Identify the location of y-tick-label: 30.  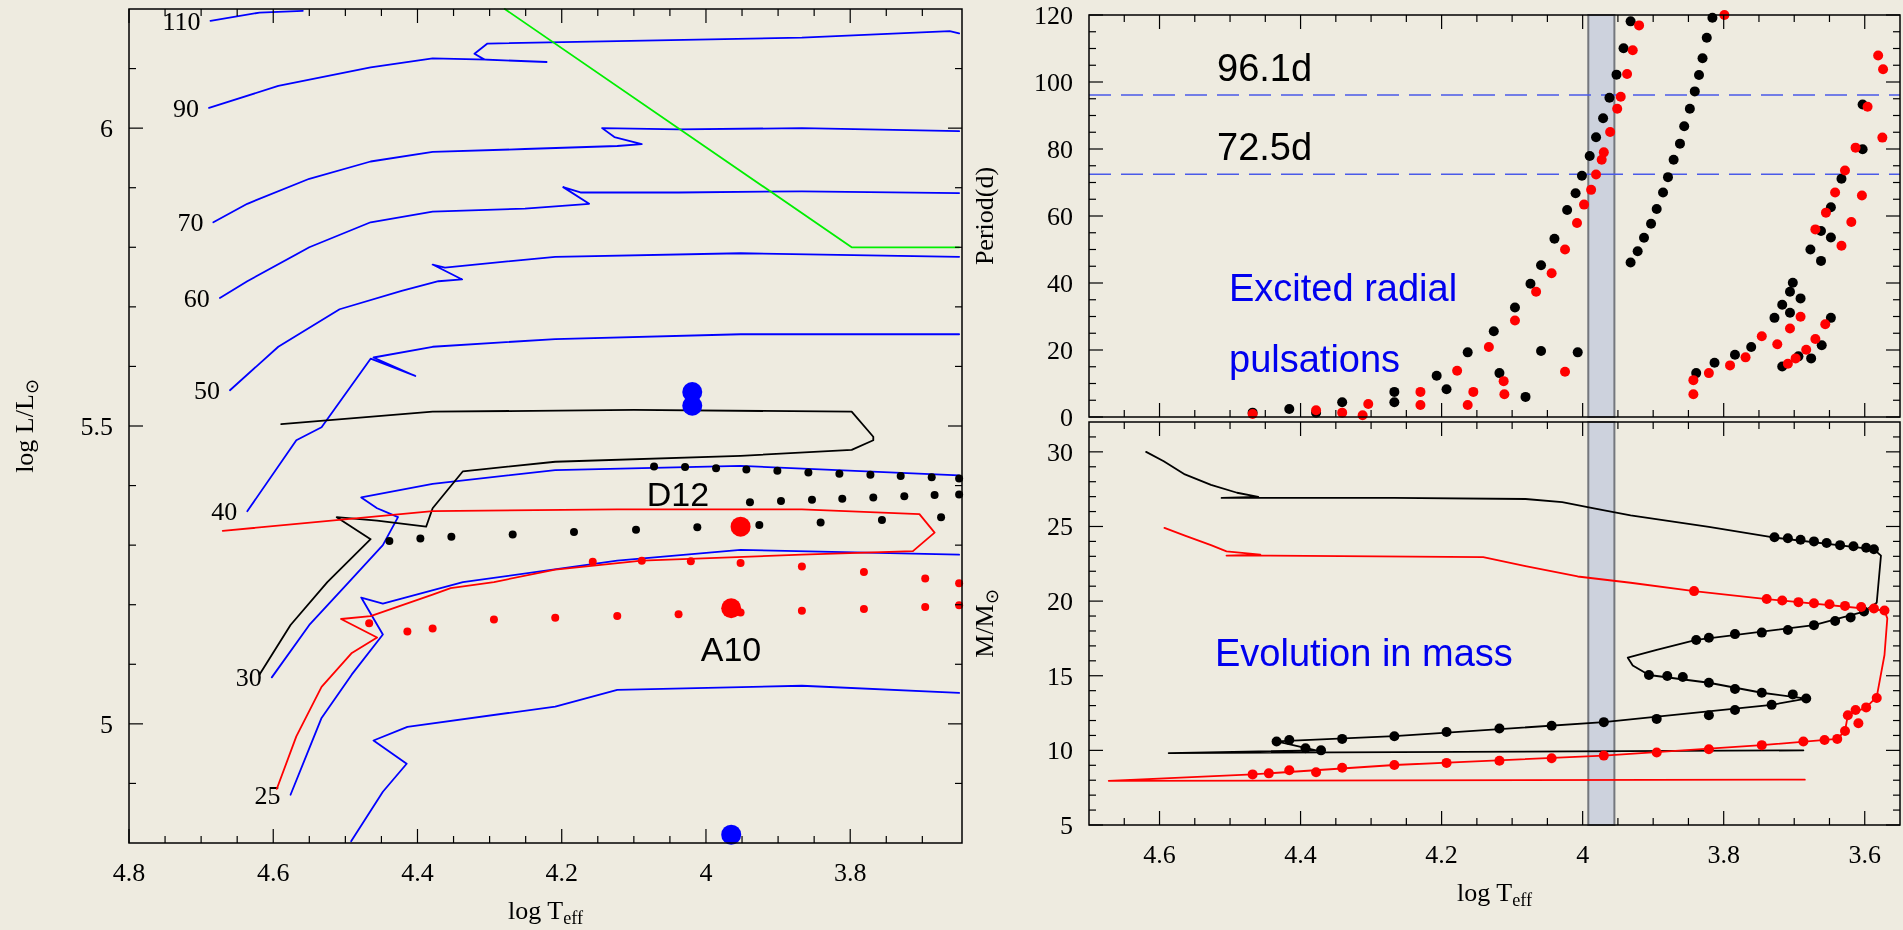
(1060, 452).